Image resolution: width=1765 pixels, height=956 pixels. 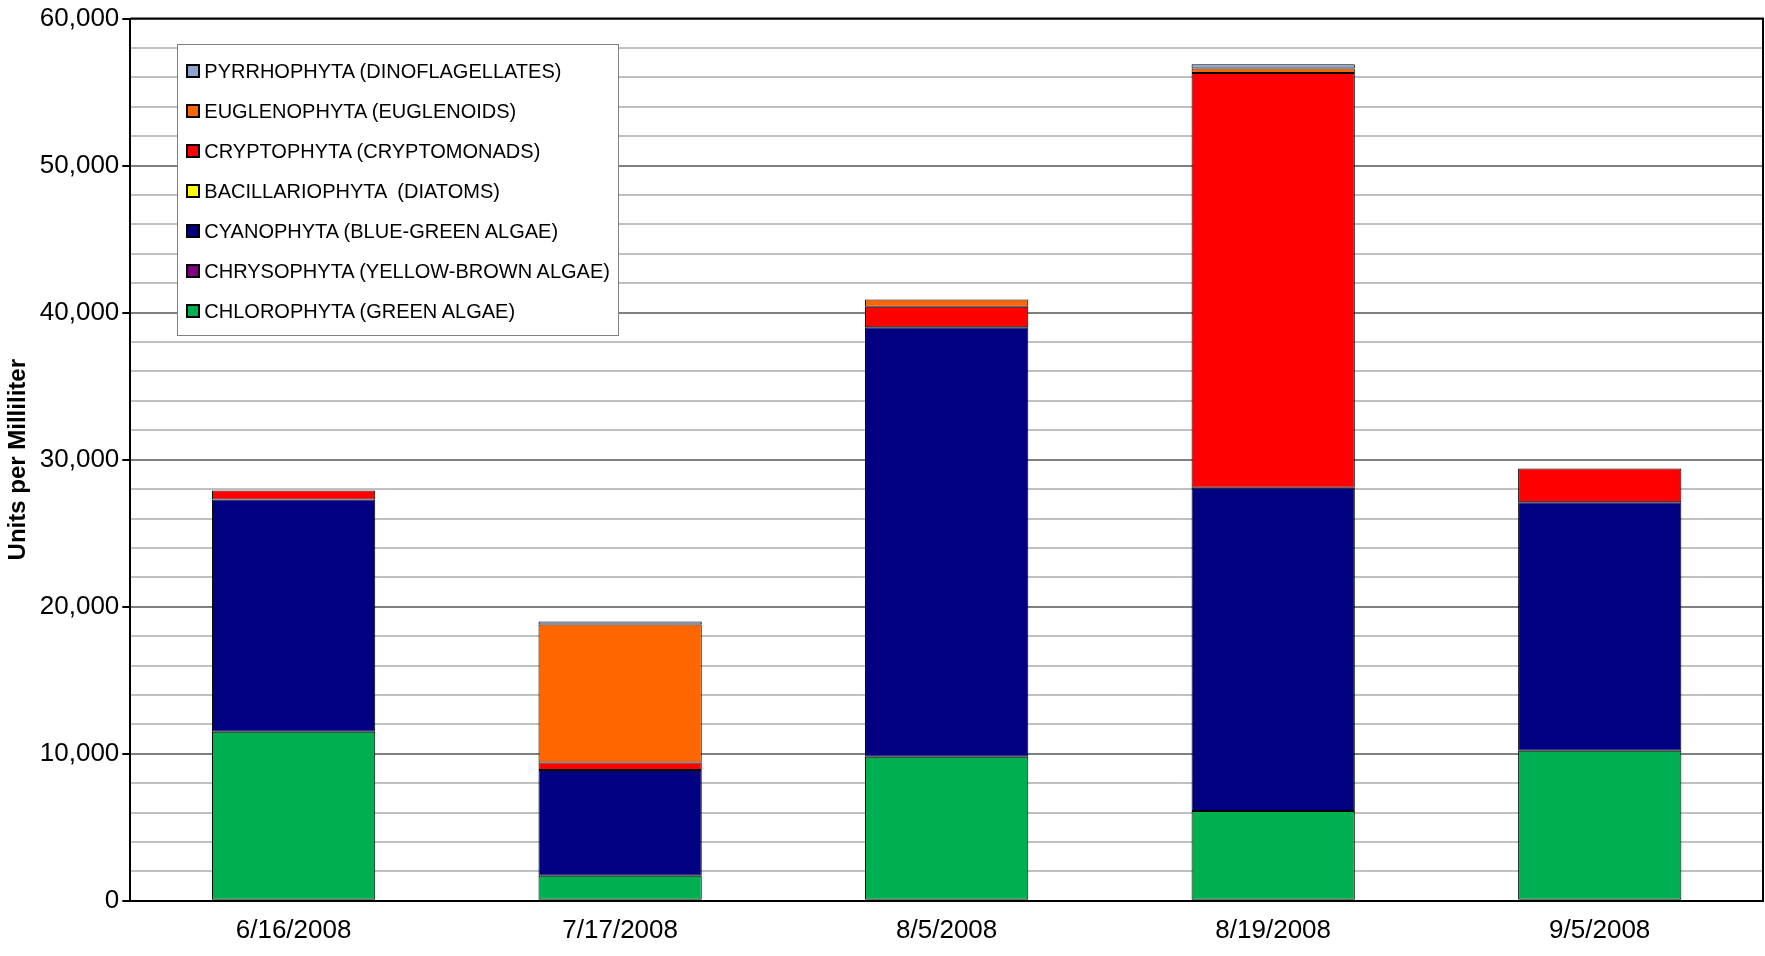 I want to click on y-tick-label: 30,000, so click(x=79, y=457).